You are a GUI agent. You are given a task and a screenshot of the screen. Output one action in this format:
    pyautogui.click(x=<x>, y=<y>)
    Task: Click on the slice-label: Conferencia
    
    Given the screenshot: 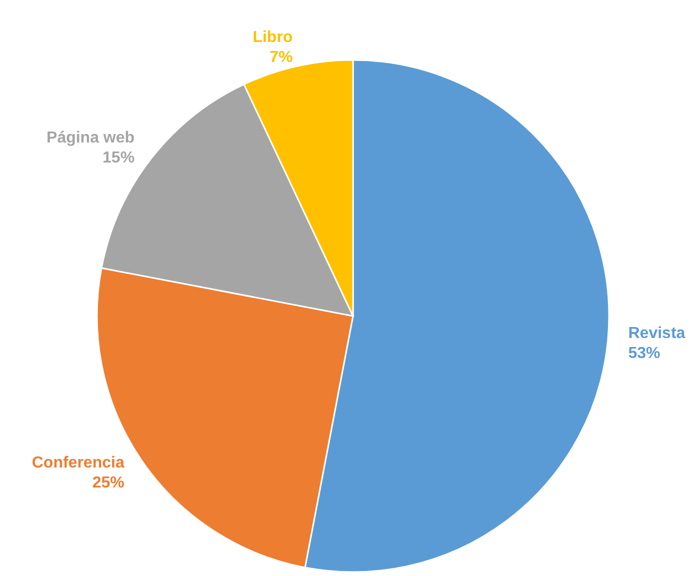 What is the action you would take?
    pyautogui.click(x=78, y=463)
    